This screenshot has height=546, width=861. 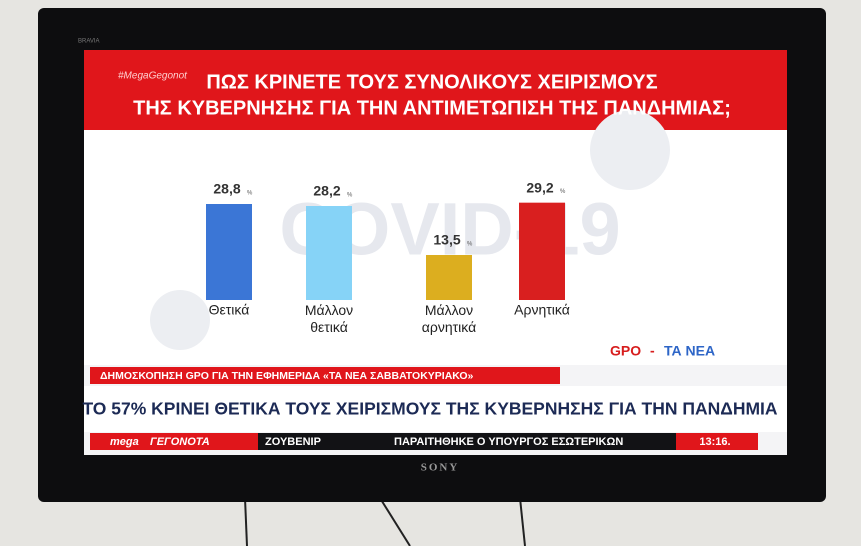 I want to click on clock: 13:16., so click(x=714, y=442).